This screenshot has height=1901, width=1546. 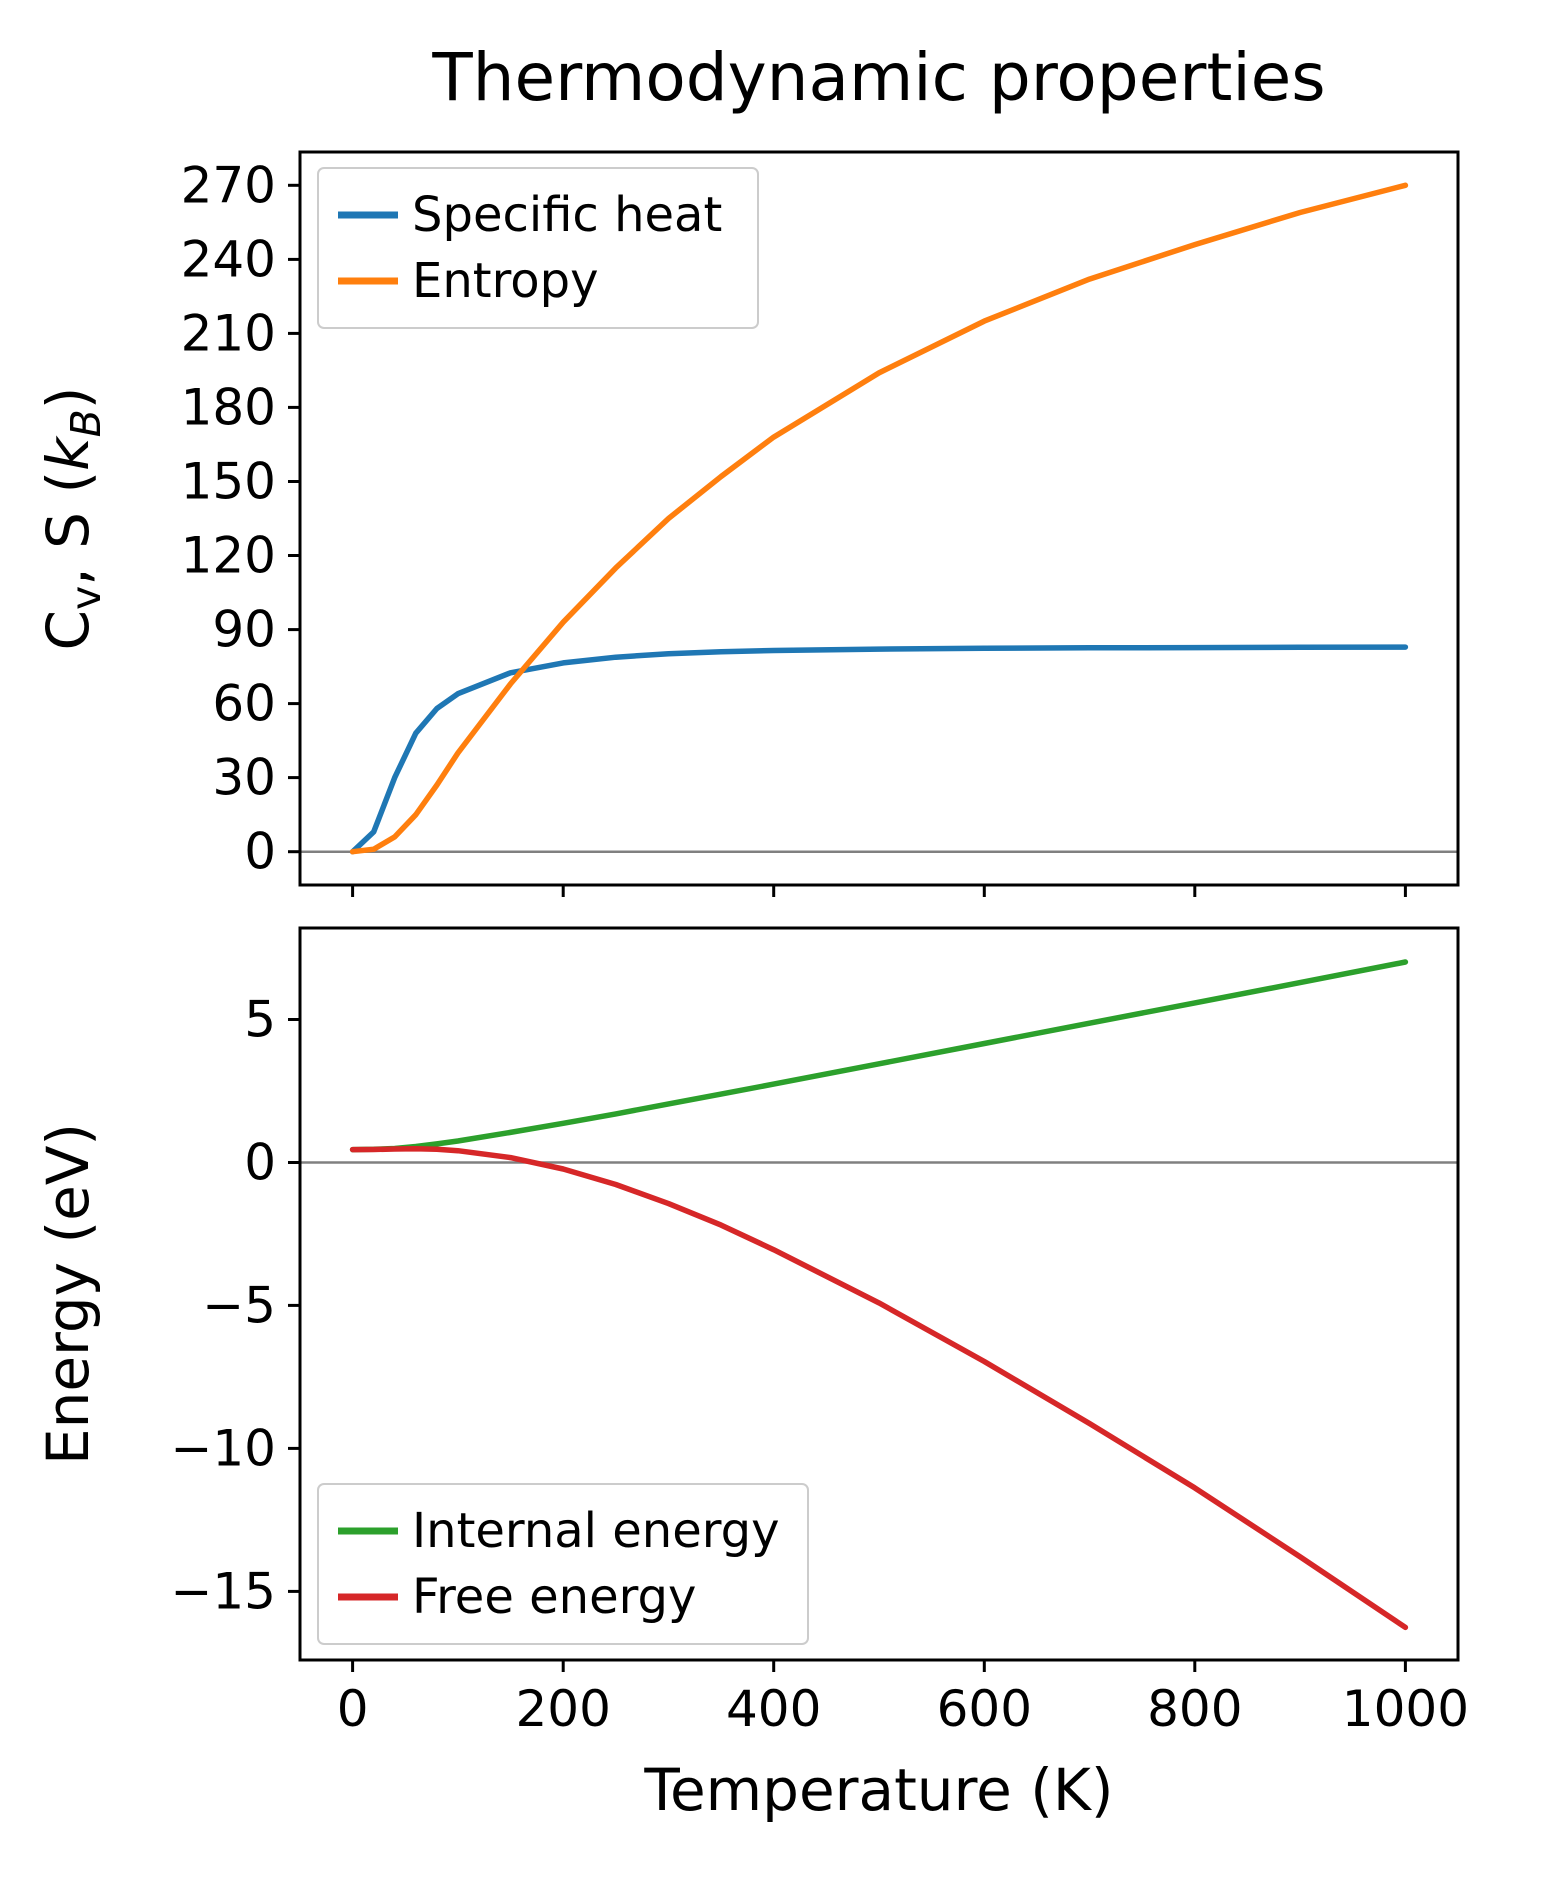 I want to click on y-tick-label: 240, so click(x=228, y=259).